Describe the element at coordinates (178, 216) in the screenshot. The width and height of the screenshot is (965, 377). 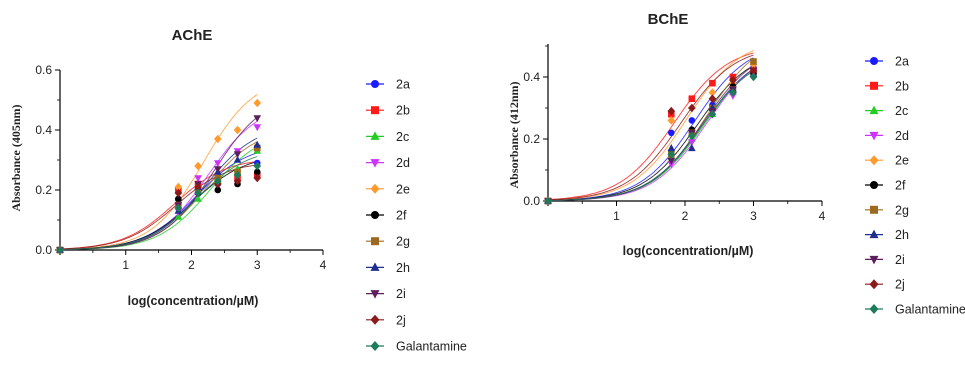
I see `ache-data-point-2c` at that location.